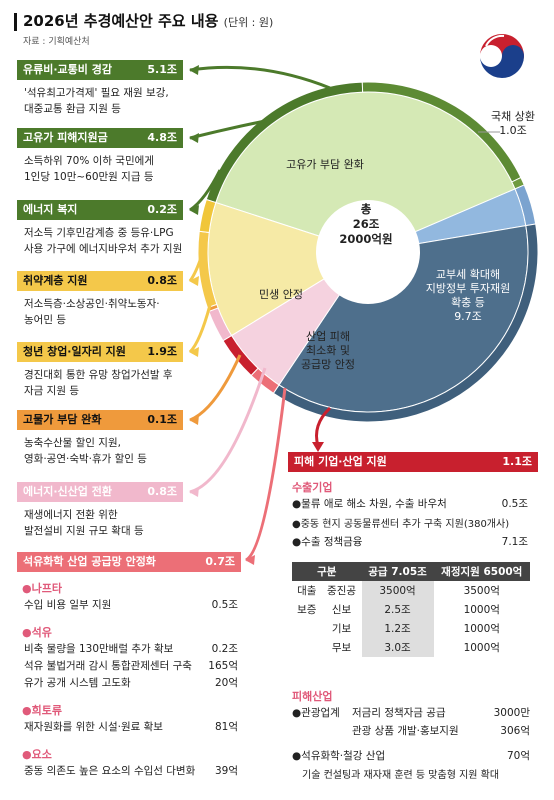  Describe the element at coordinates (411, 647) in the screenshot. I see `table-row: 무보 3.0조 1000억` at that location.